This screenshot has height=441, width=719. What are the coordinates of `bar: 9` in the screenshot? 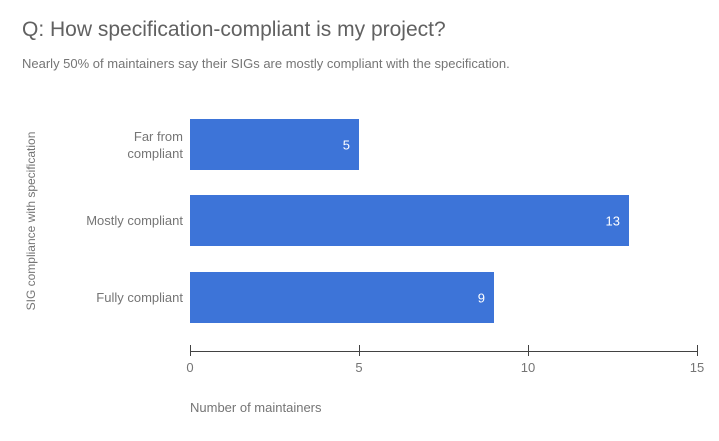 It's located at (342, 297).